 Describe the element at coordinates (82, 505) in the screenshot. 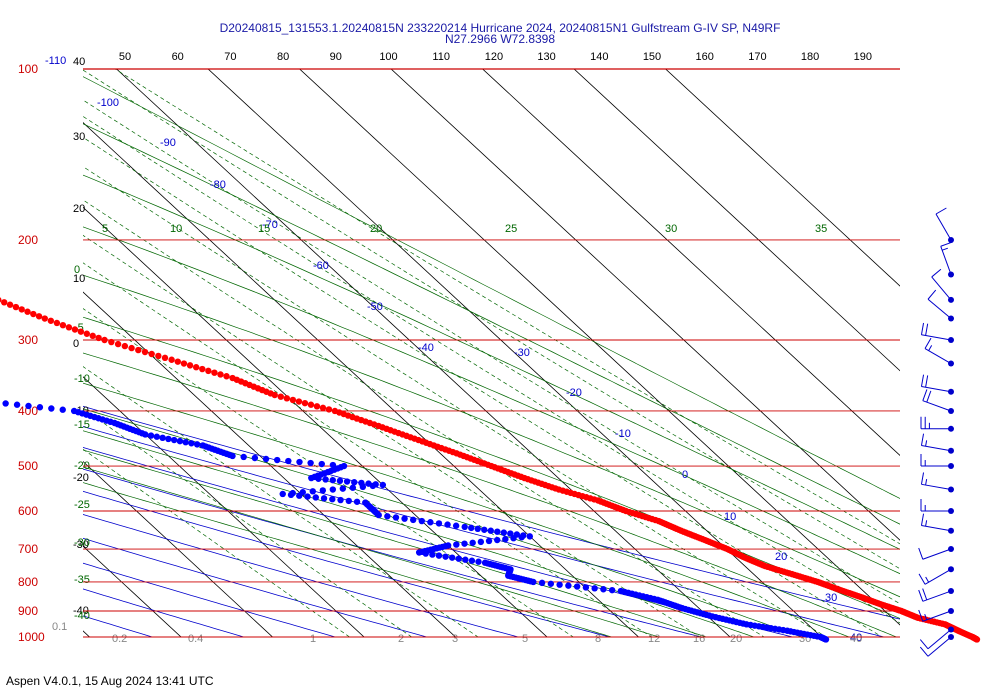

I see `mixing-label-left: -25` at that location.